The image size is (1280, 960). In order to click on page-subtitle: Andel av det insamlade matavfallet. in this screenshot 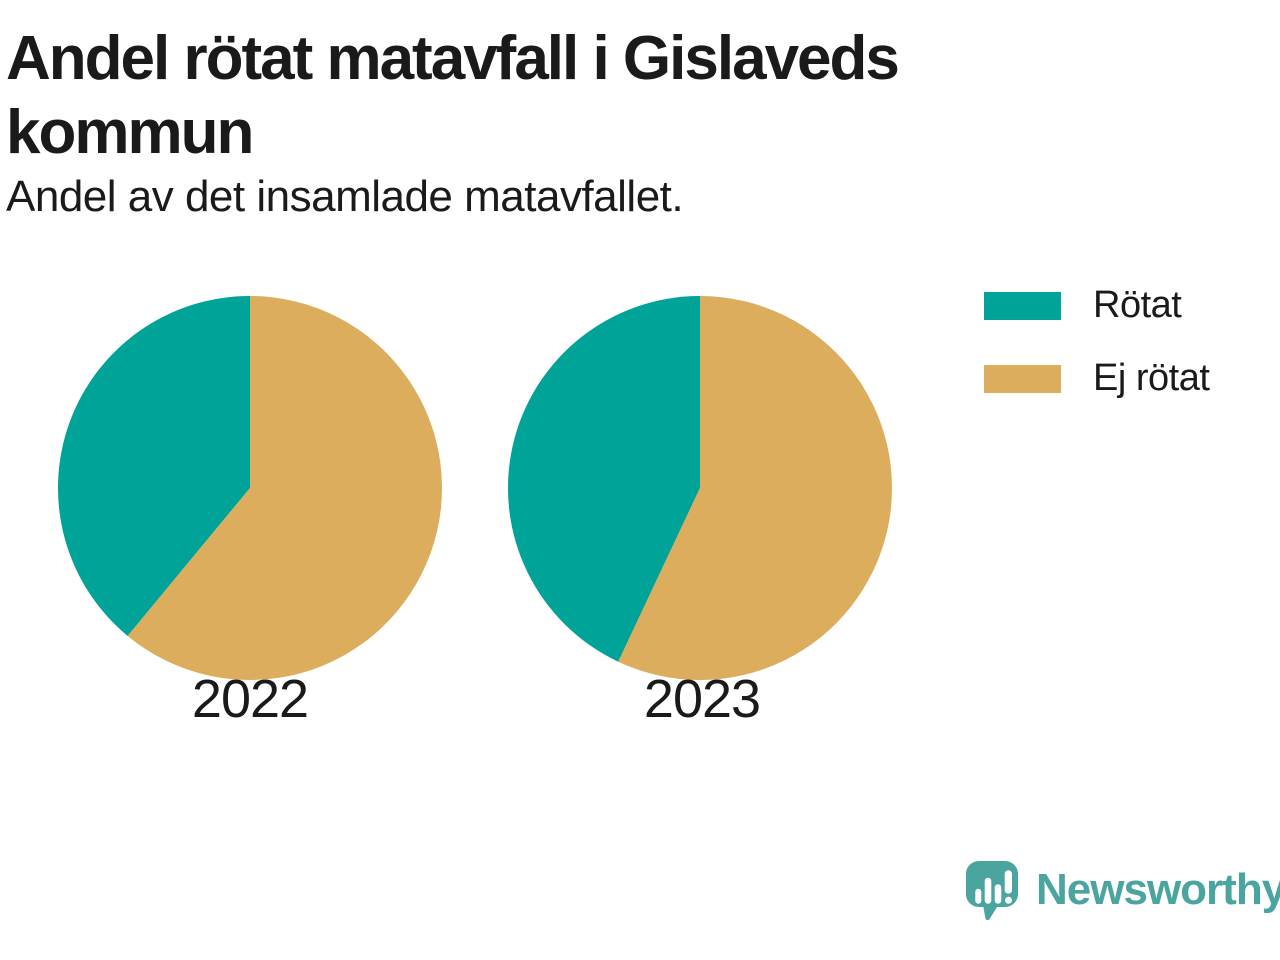, I will do `click(345, 196)`.